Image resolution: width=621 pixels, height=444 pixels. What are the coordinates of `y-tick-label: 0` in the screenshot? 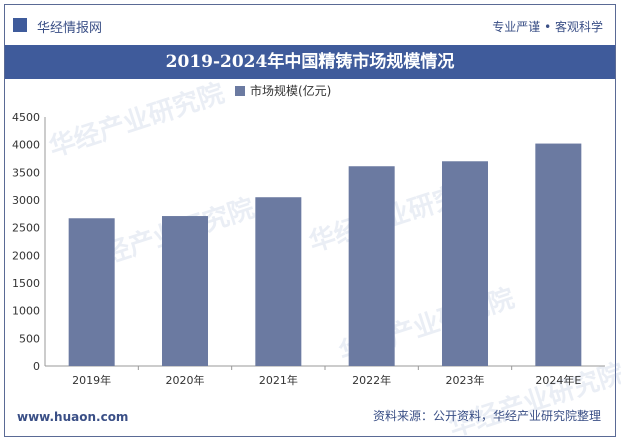 It's located at (36, 366).